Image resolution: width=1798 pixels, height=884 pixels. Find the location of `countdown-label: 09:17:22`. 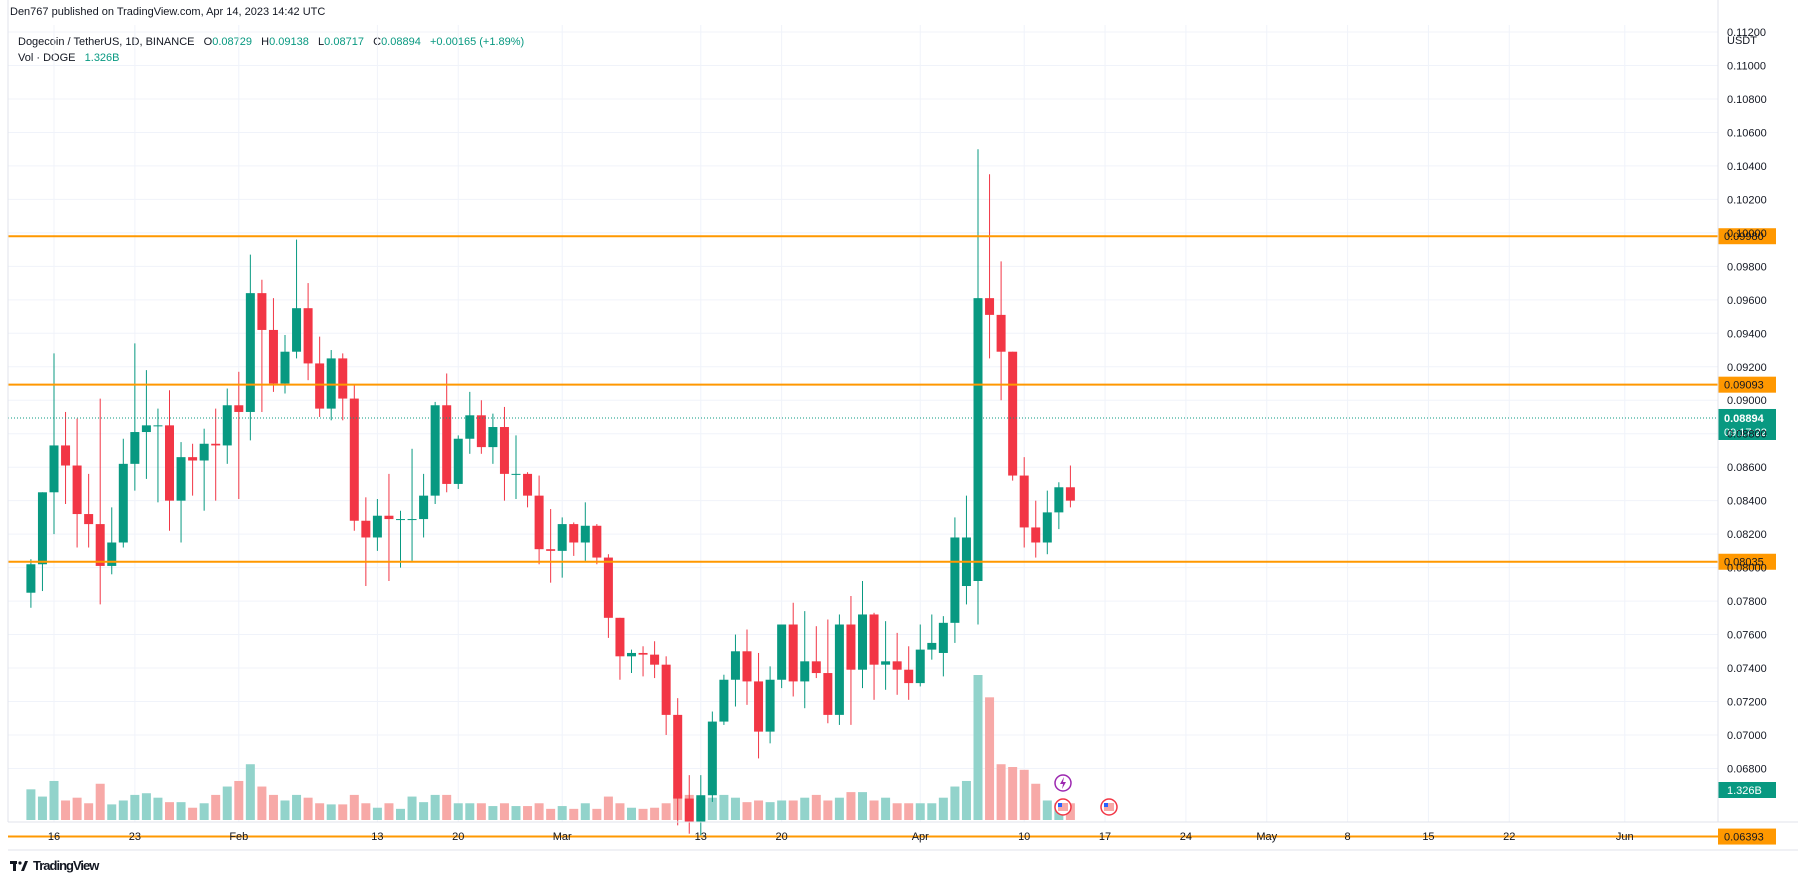

countdown-label: 09:17:22 is located at coordinates (1745, 433).